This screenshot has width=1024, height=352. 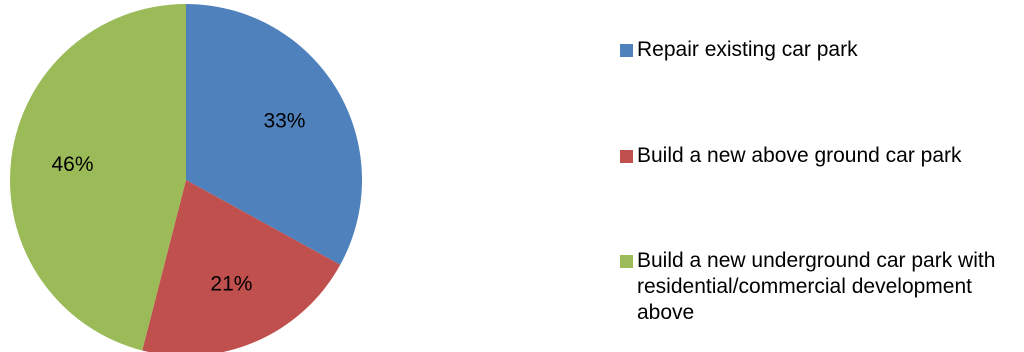 What do you see at coordinates (241, 266) in the screenshot?
I see `pie-slice-above-ground` at bounding box center [241, 266].